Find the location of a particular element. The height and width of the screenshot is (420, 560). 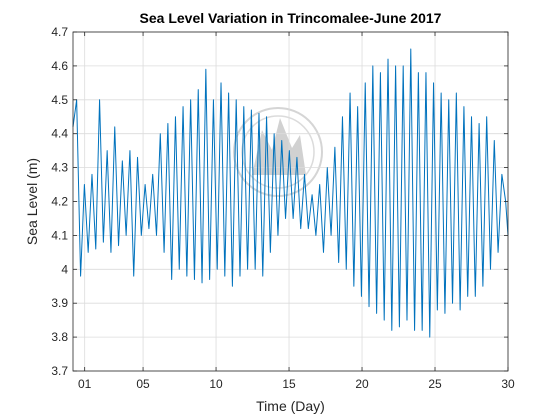

y-tick-label: 3.9 is located at coordinates (59, 303).